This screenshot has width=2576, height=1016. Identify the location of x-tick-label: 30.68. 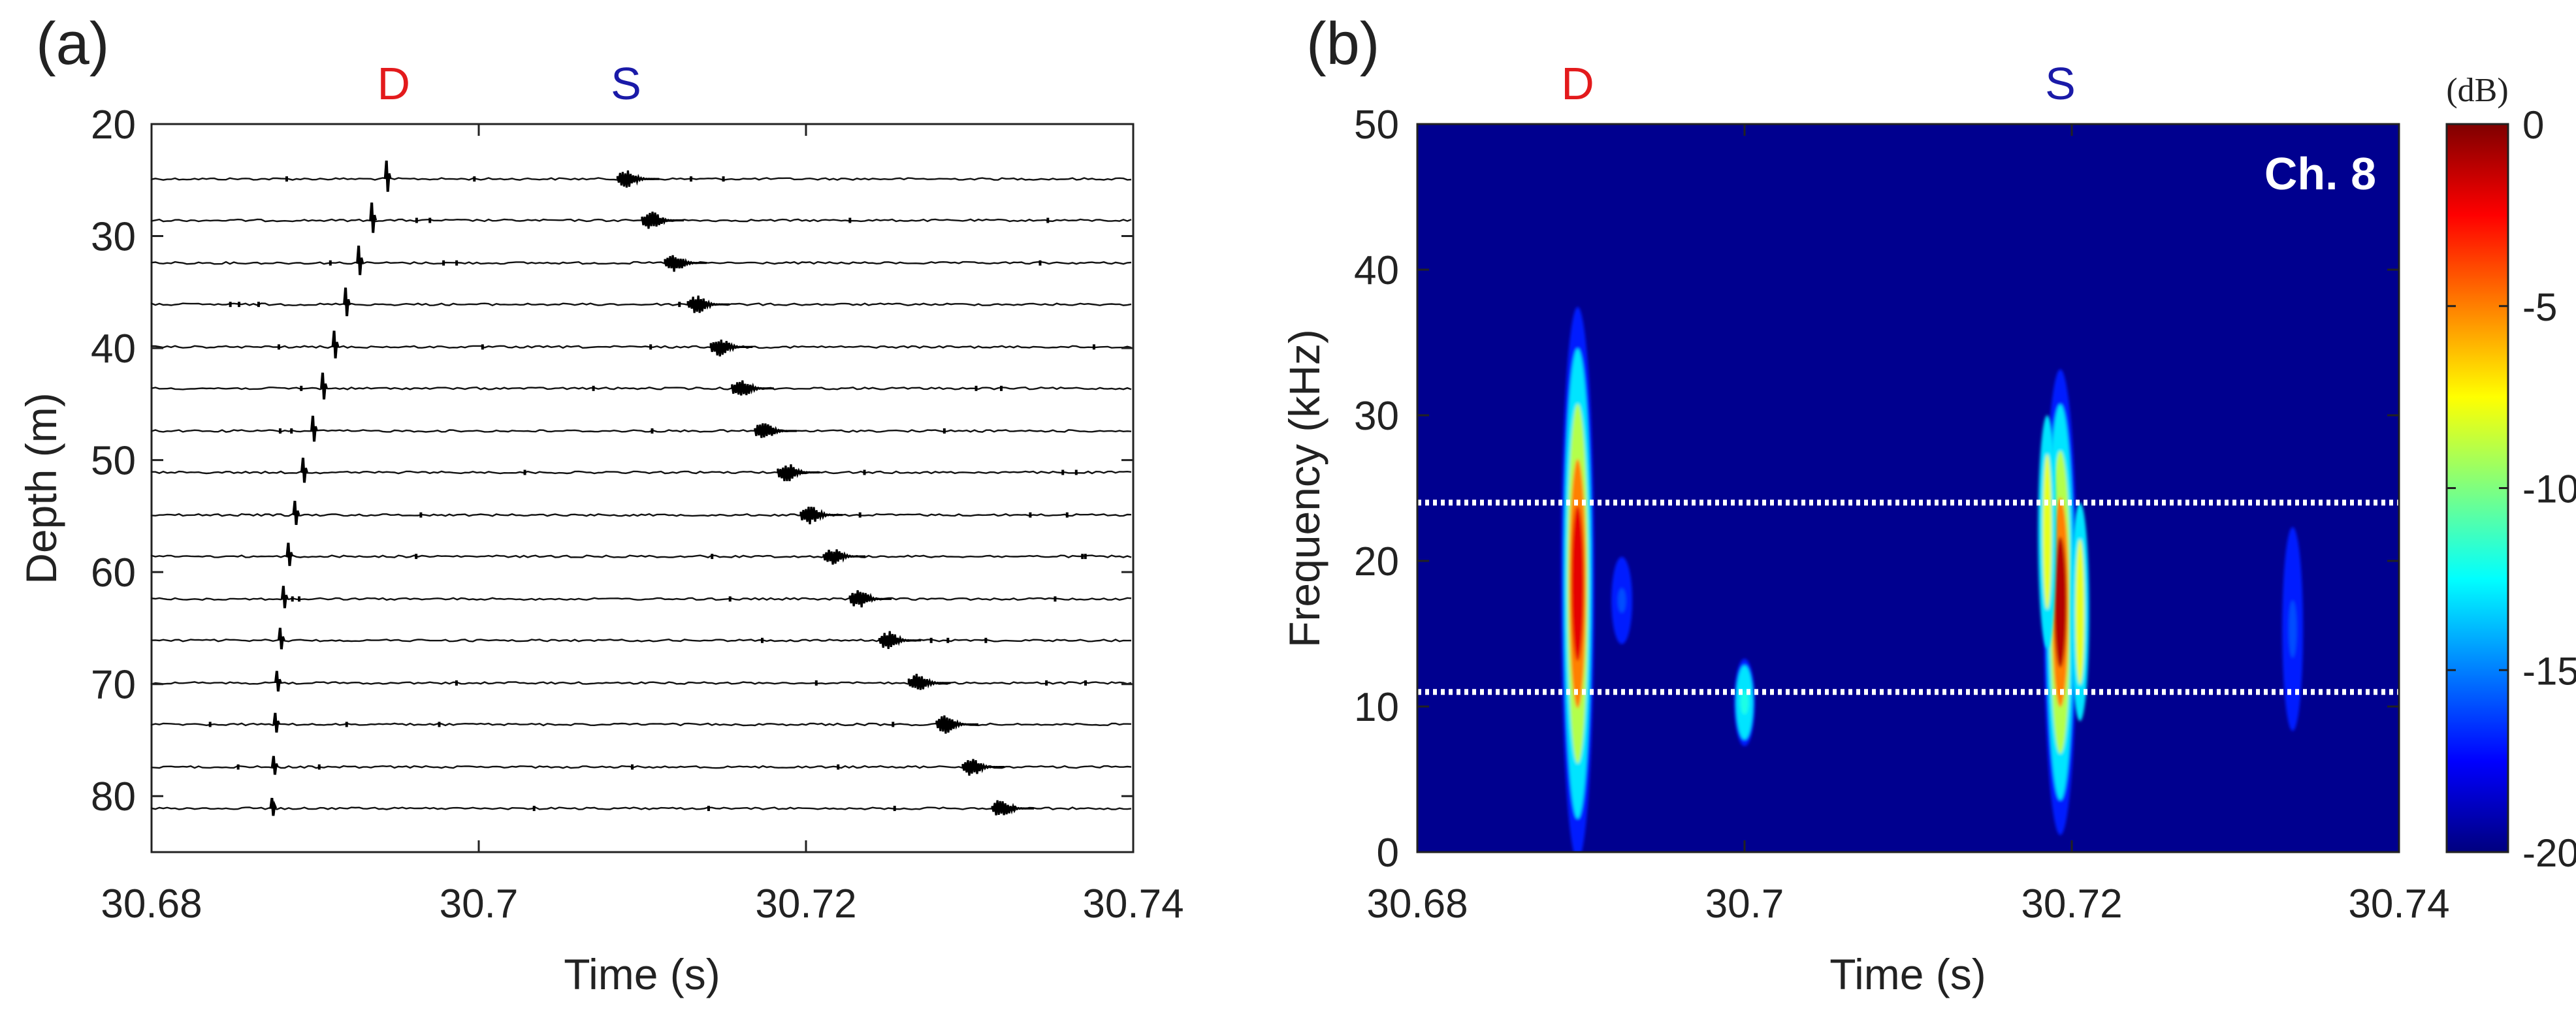
(151, 904).